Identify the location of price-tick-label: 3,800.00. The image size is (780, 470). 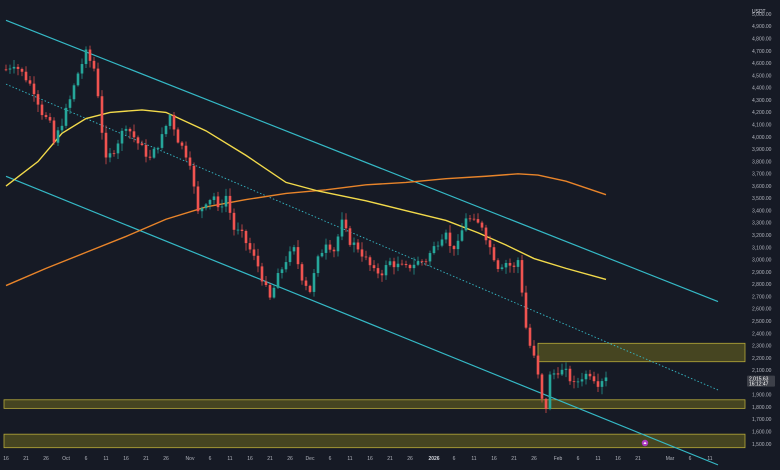
(762, 162).